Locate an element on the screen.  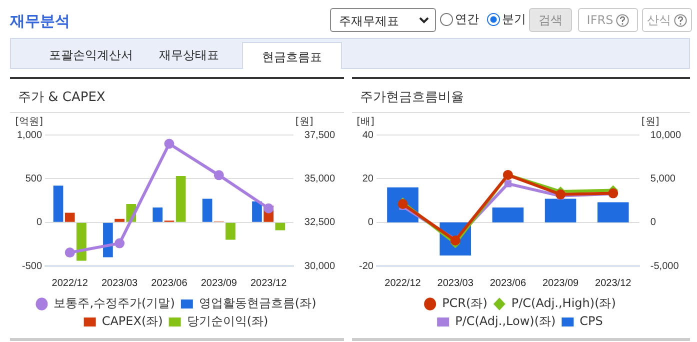
y-axis-title: [억원] is located at coordinates (29, 122).